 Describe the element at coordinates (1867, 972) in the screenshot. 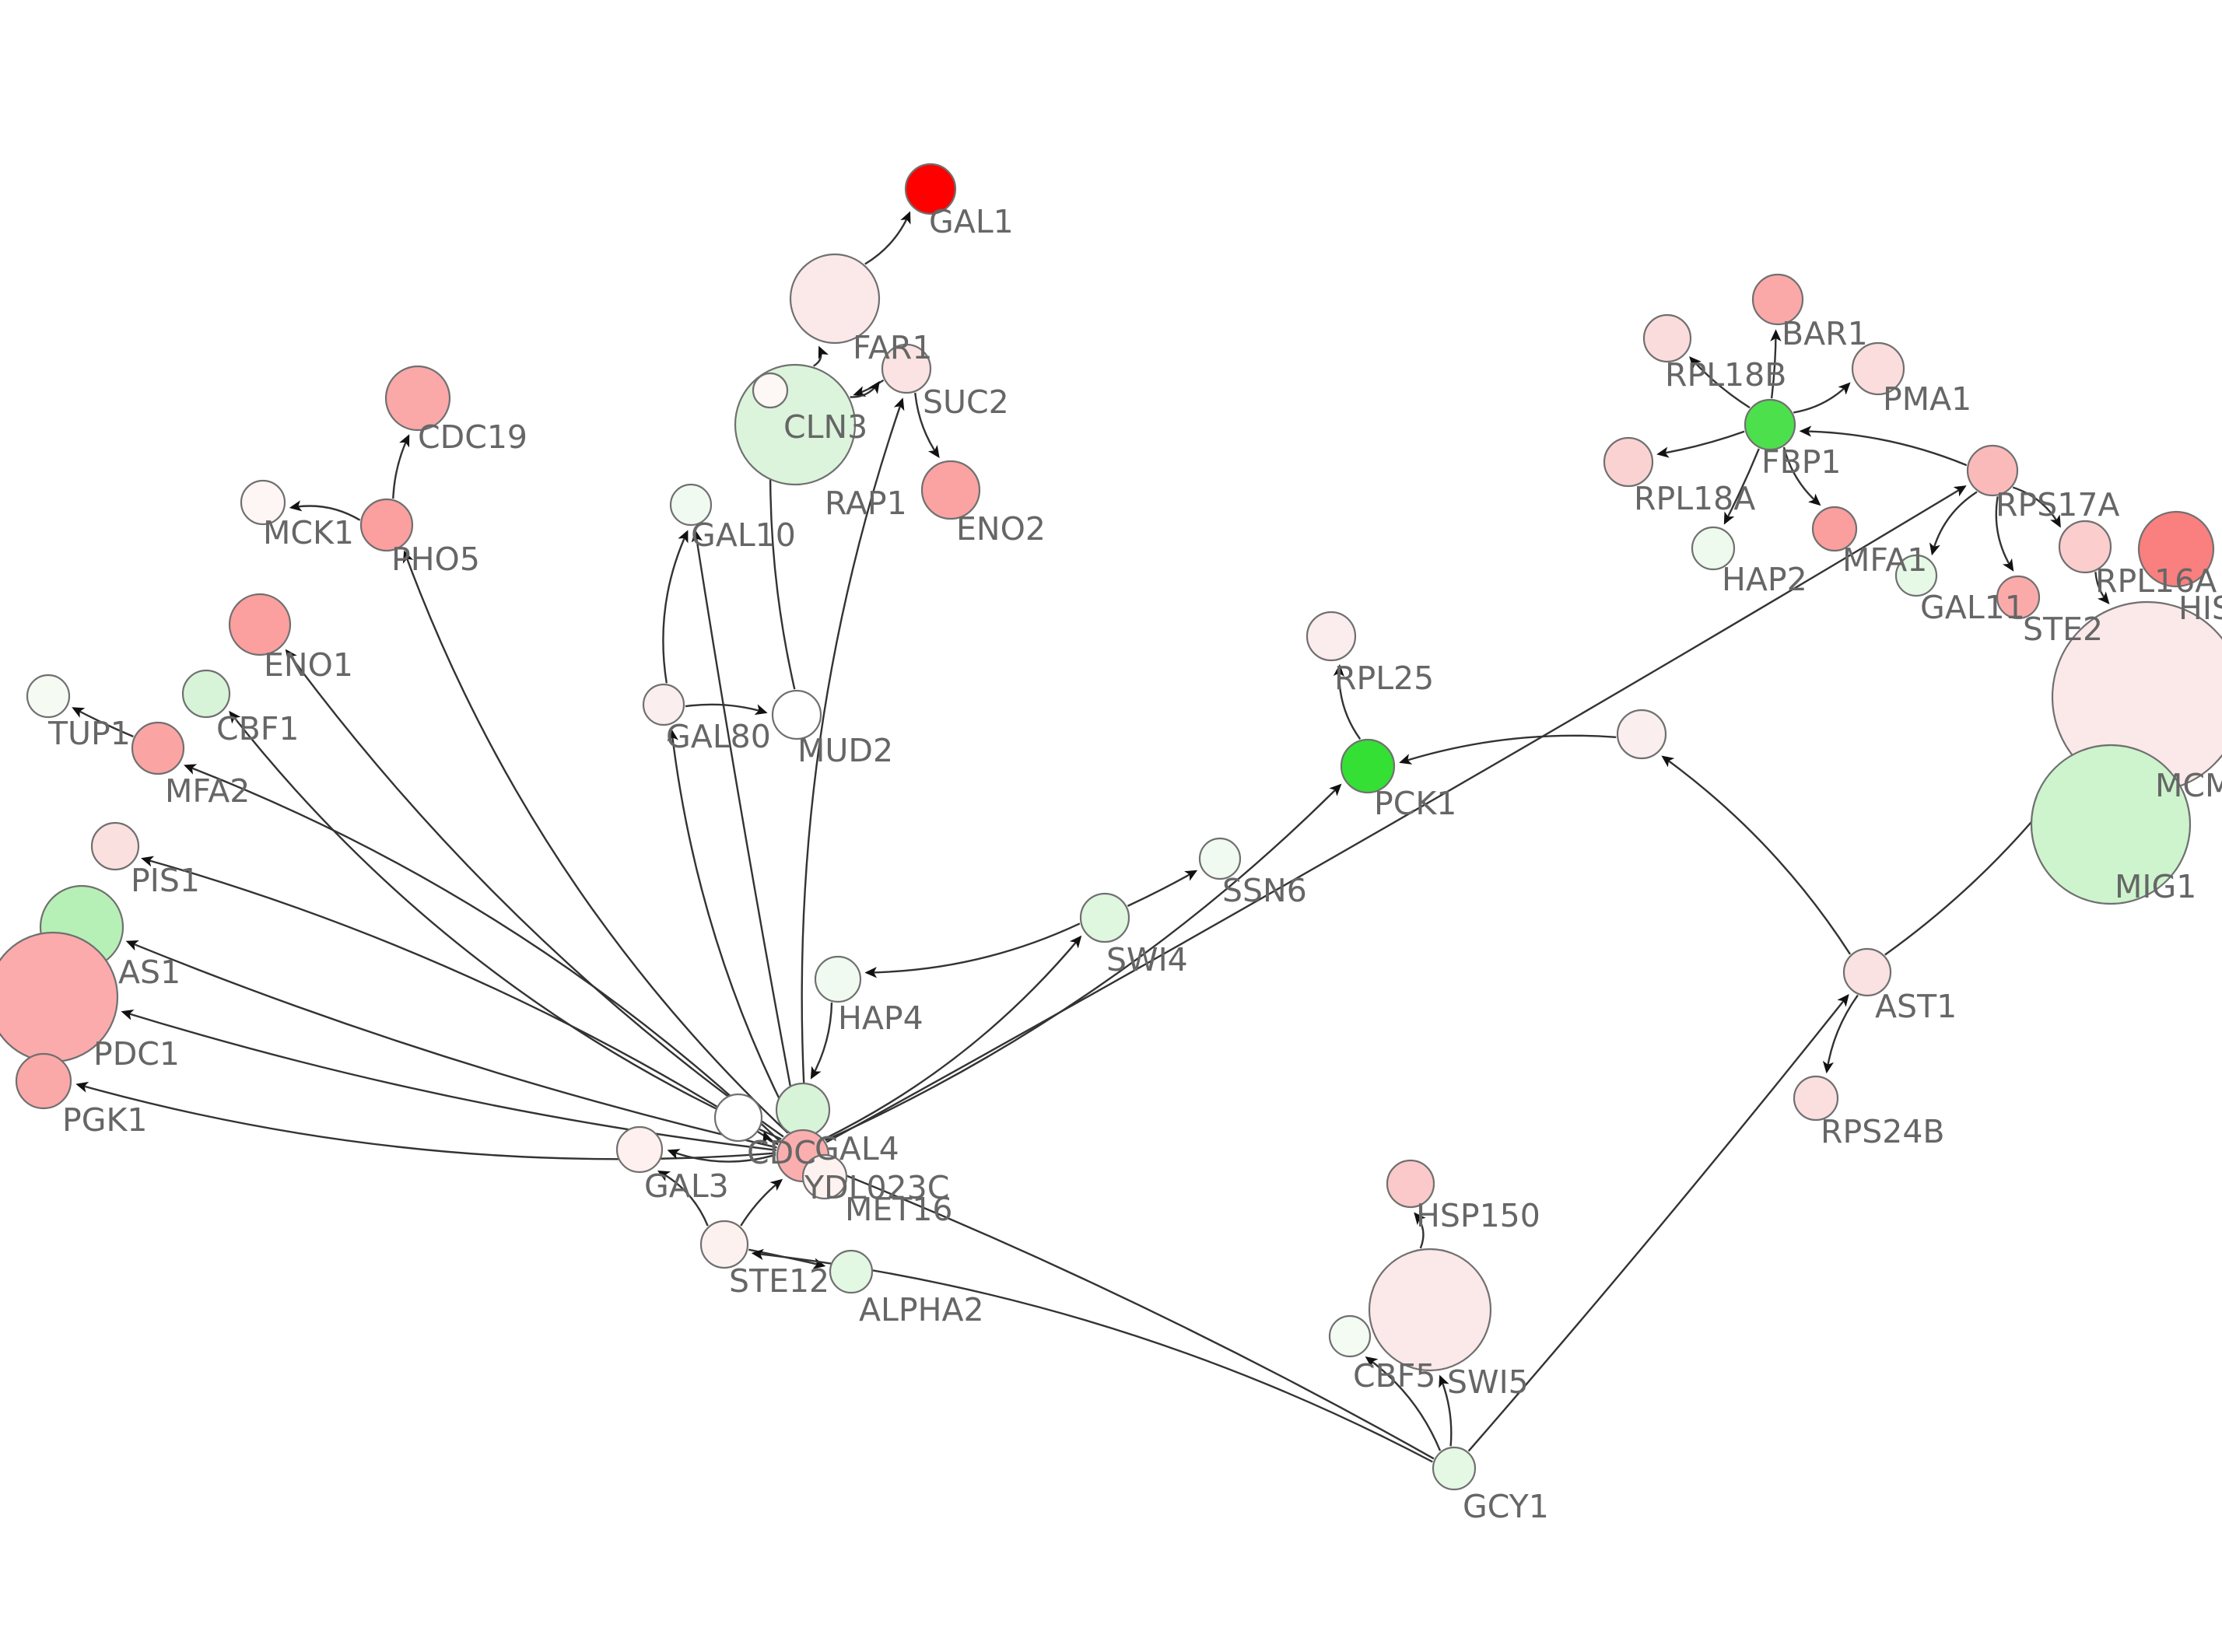

I see `graph-node-ast1` at that location.